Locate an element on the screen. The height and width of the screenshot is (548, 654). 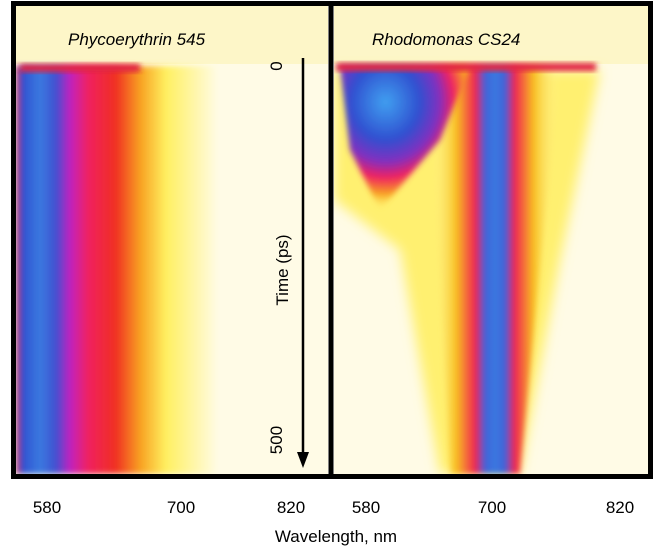
arrow-head is located at coordinates (303, 460).